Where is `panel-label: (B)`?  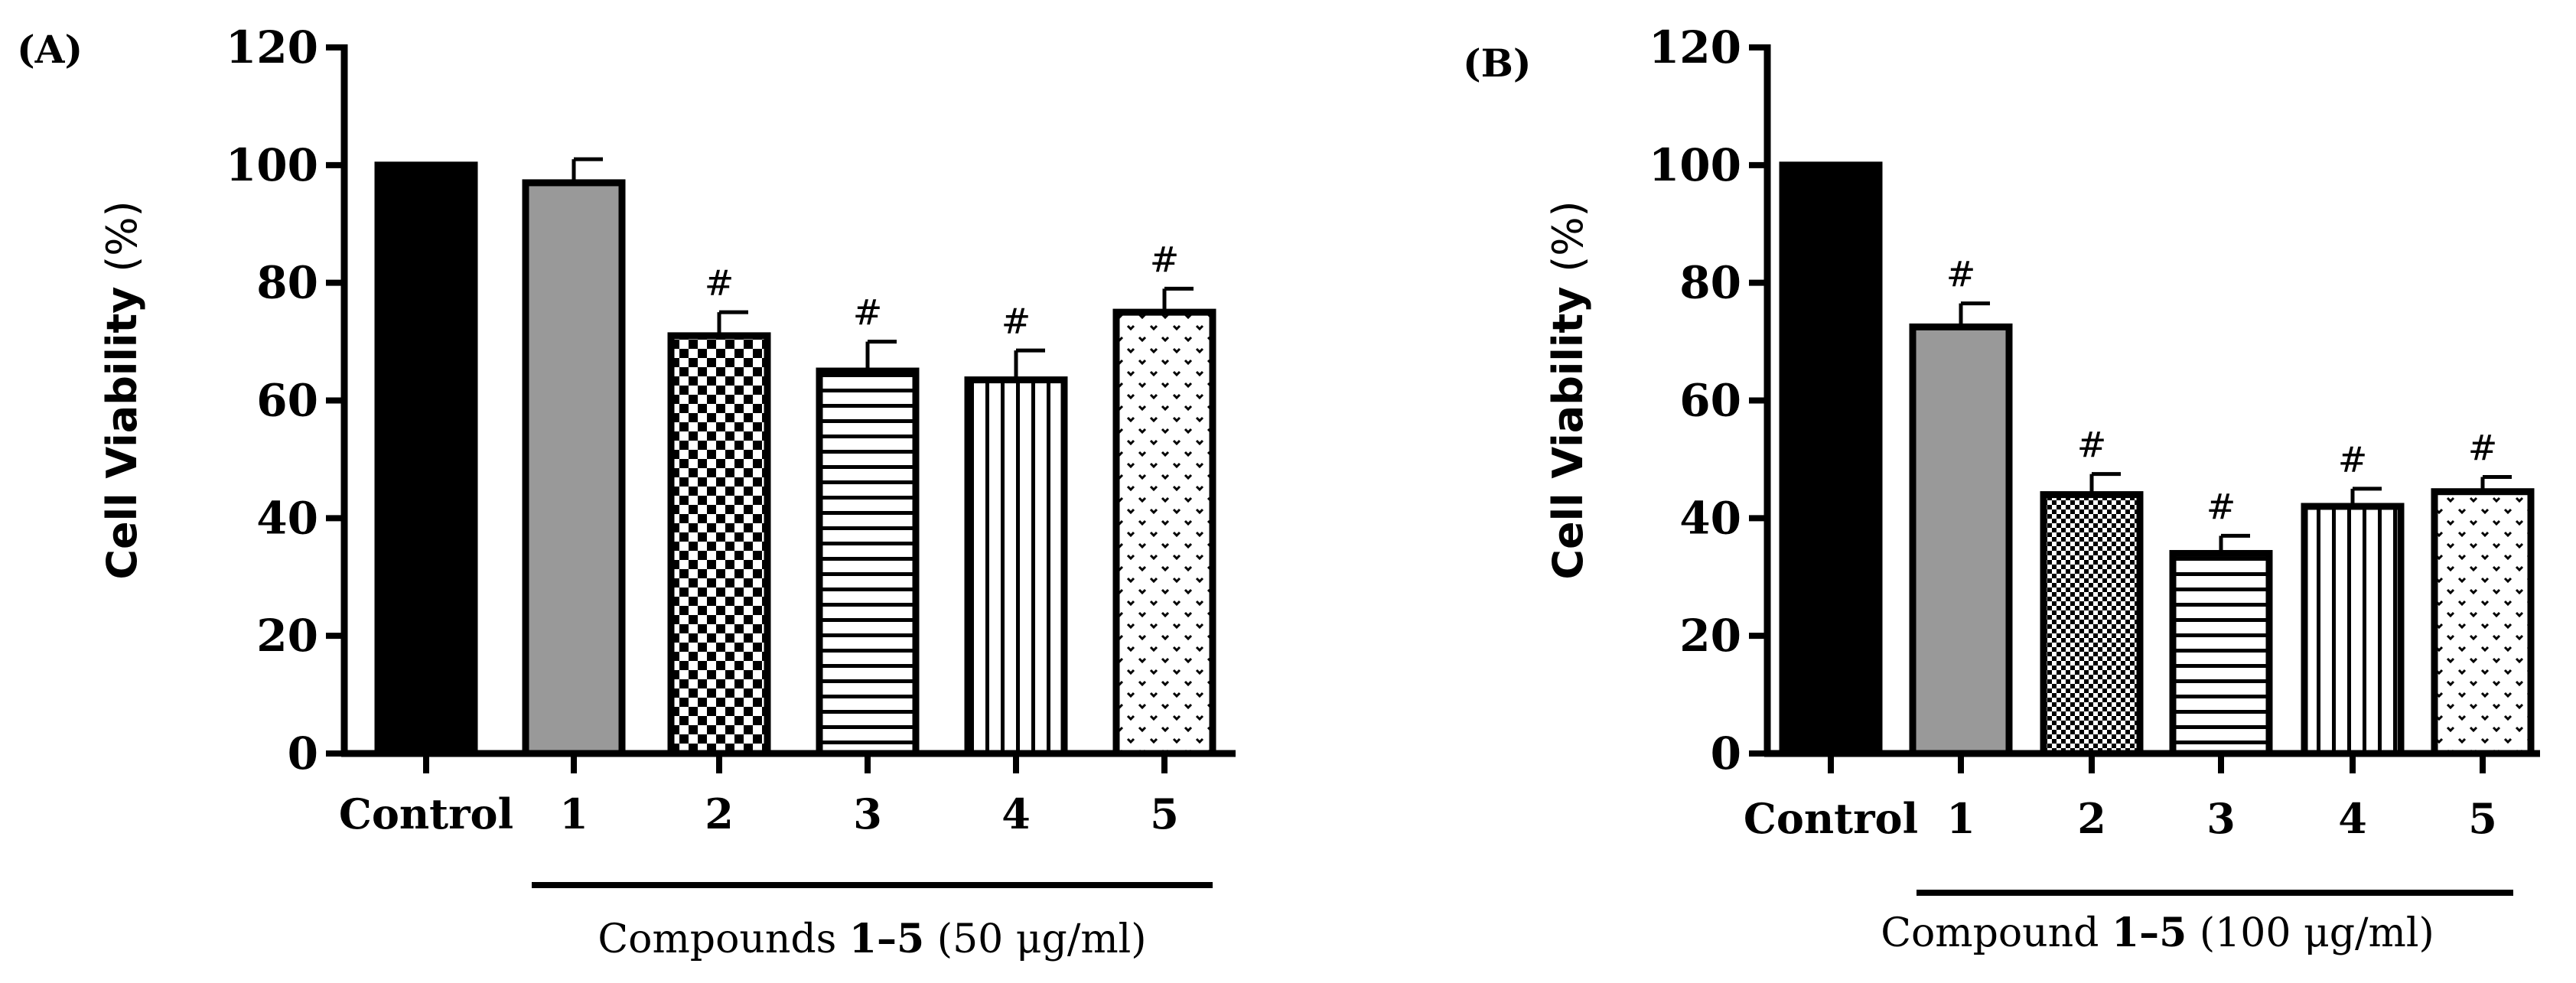
panel-label: (B) is located at coordinates (1498, 63).